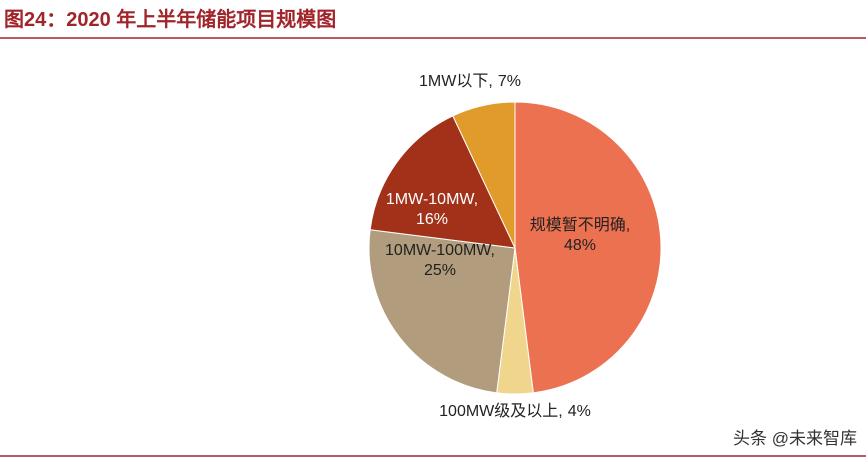 The image size is (866, 464). What do you see at coordinates (580, 235) in the screenshot?
I see `slice-label: 规模暂不明确, 48%` at bounding box center [580, 235].